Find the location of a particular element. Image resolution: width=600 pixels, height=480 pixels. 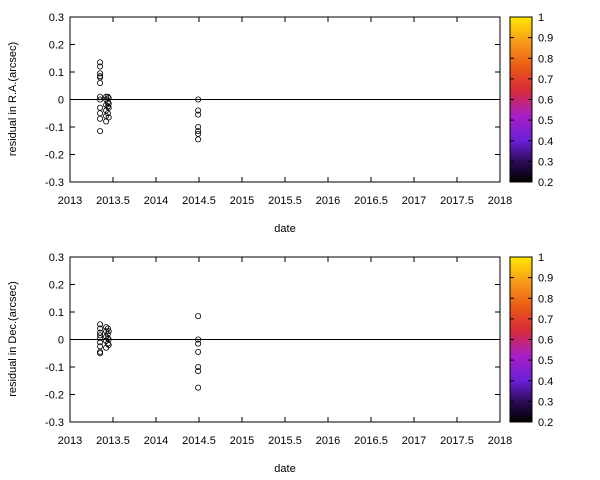

y-tick-label: -0.1 is located at coordinates (54, 128).